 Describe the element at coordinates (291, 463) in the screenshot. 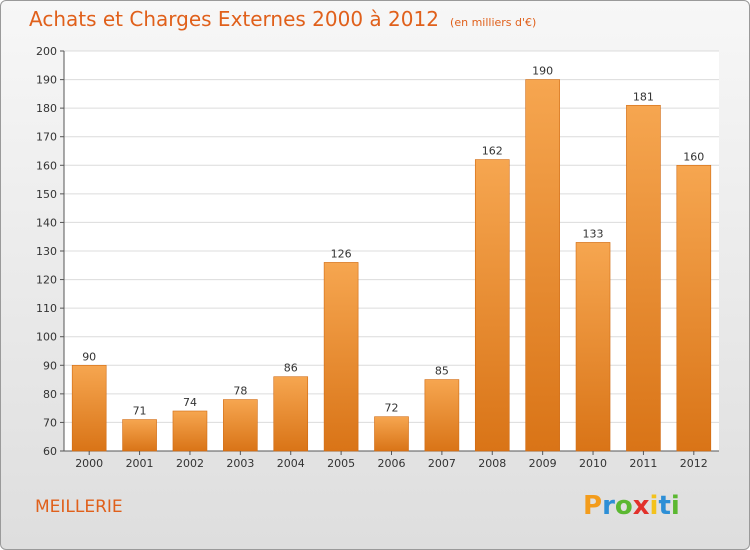

I see `x-tick-label-2004: 2004` at that location.